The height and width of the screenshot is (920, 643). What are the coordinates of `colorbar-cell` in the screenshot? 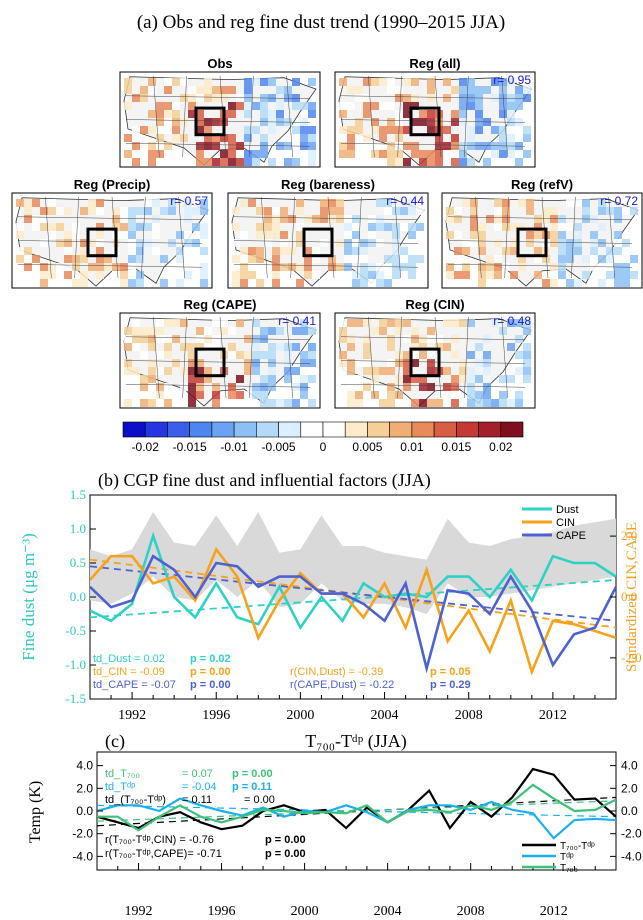 It's located at (156, 429).